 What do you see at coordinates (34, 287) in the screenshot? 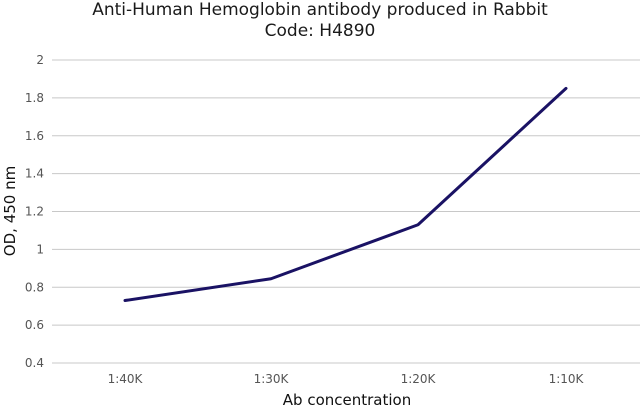
I see `y-tick-label: 0.8` at bounding box center [34, 287].